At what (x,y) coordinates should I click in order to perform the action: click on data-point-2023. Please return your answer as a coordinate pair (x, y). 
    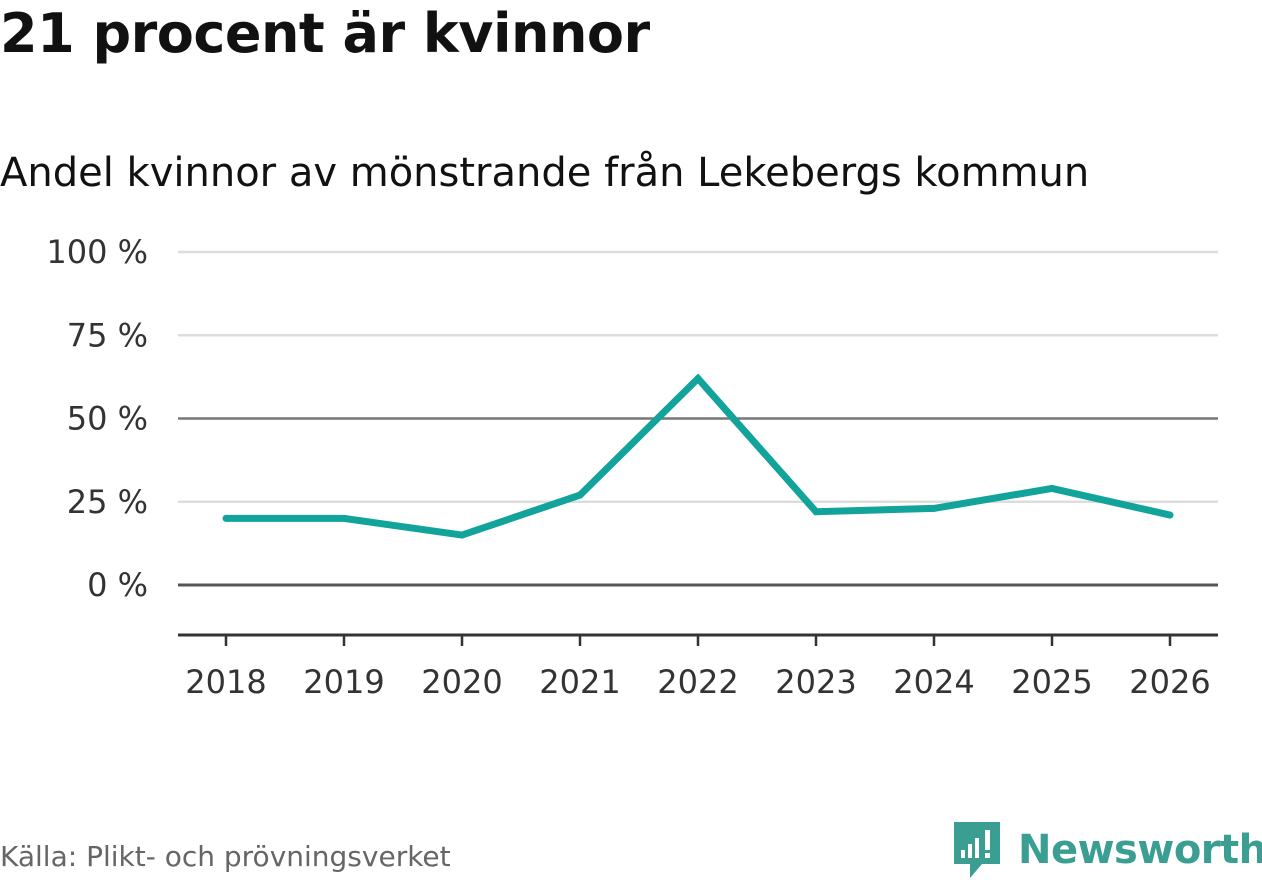
    Looking at the image, I should click on (816, 512).